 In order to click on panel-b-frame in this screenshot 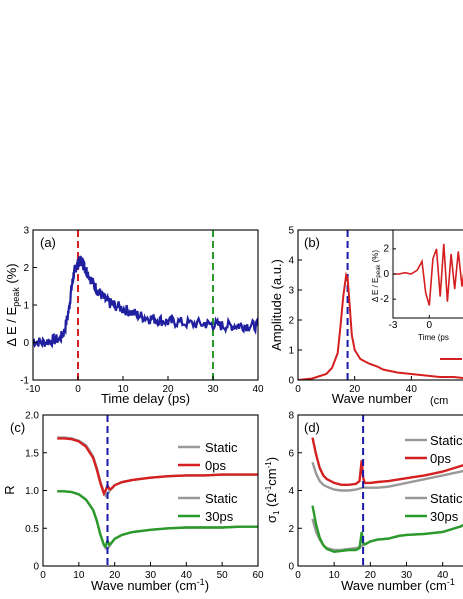, I will do `click(380, 305)`.